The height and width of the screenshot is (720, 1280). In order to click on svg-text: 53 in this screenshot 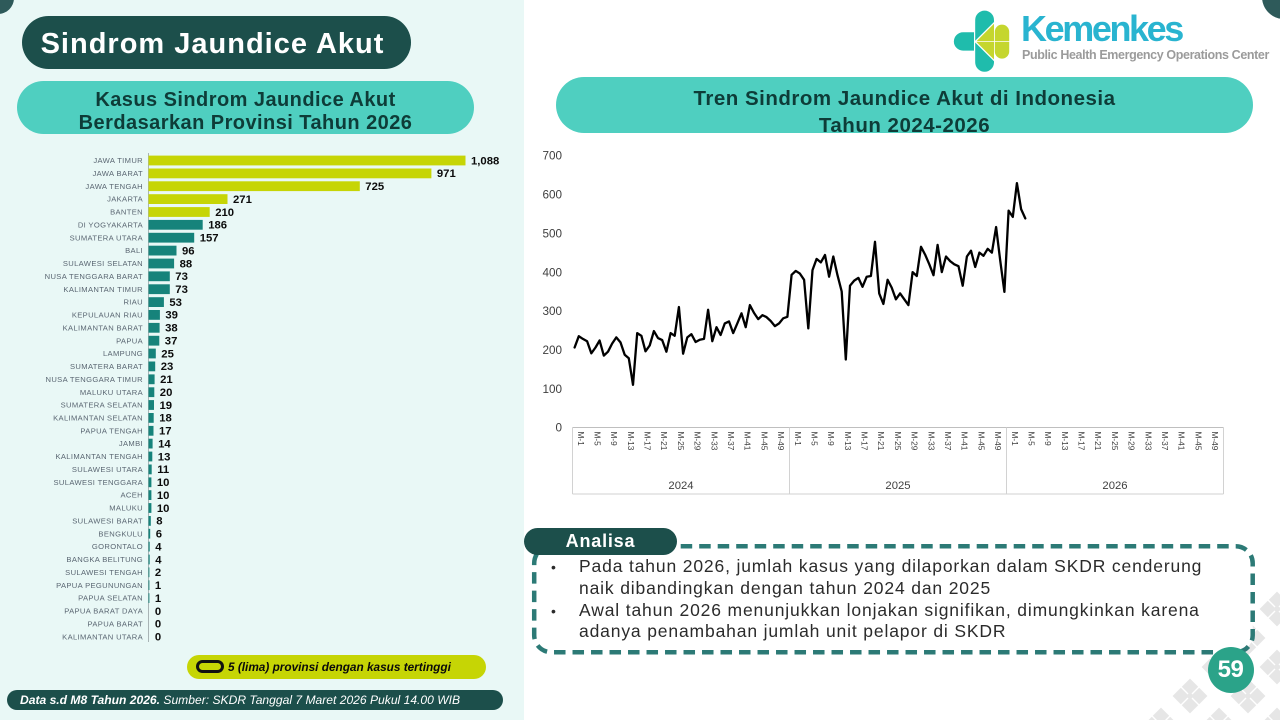, I will do `click(175, 303)`.